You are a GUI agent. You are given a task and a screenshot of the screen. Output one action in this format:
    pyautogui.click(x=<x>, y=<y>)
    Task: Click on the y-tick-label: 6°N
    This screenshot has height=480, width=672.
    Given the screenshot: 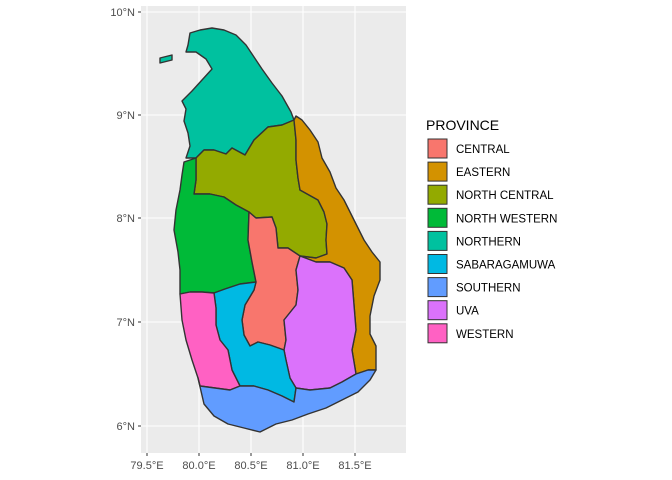 What is the action you would take?
    pyautogui.click(x=126, y=427)
    